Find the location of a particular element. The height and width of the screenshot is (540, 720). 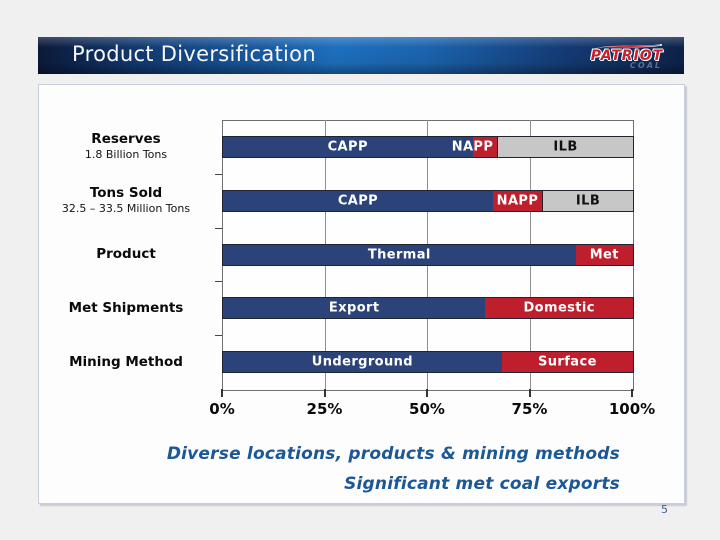

axis-label-25-: 25% is located at coordinates (324, 409).